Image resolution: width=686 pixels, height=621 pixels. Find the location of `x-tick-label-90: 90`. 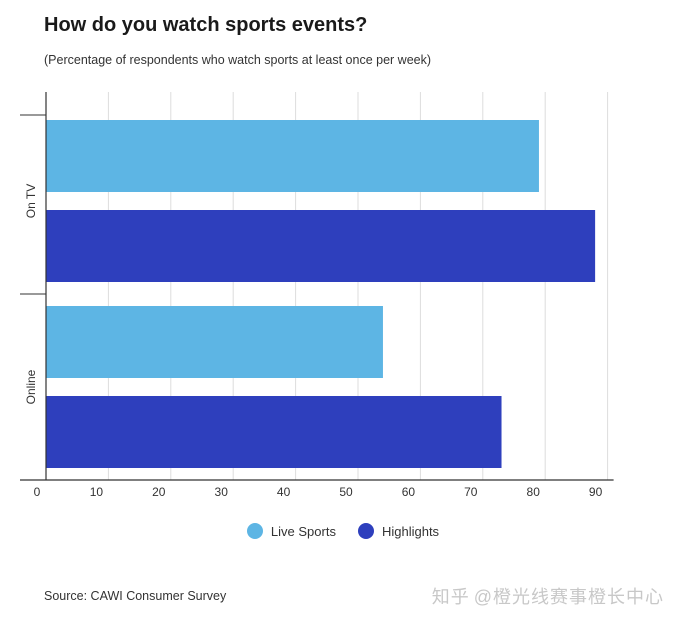

x-tick-label-90: 90 is located at coordinates (596, 492).